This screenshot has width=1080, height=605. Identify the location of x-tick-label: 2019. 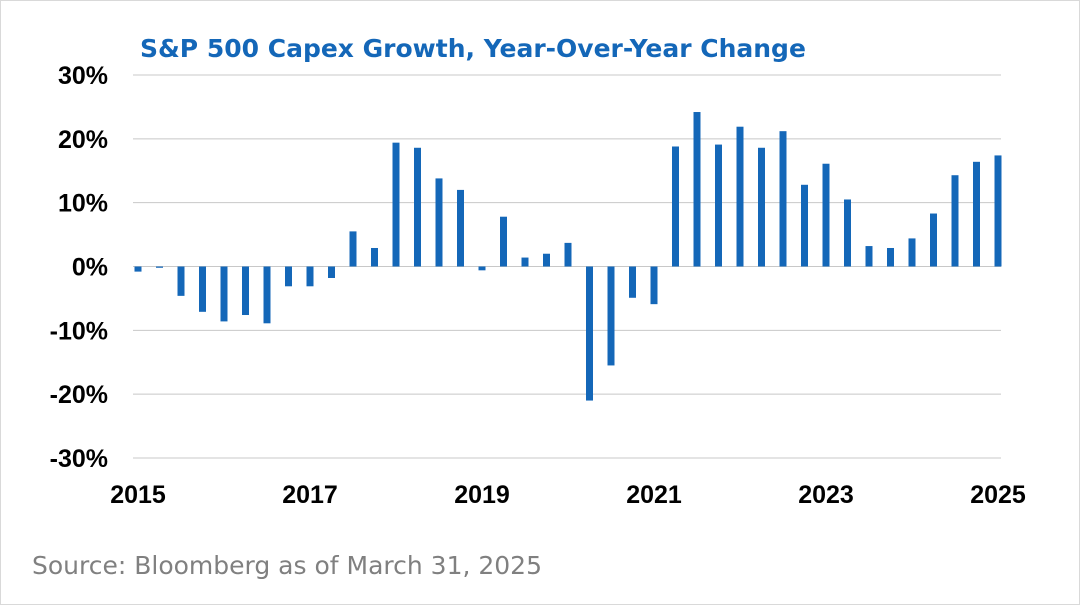
(482, 495).